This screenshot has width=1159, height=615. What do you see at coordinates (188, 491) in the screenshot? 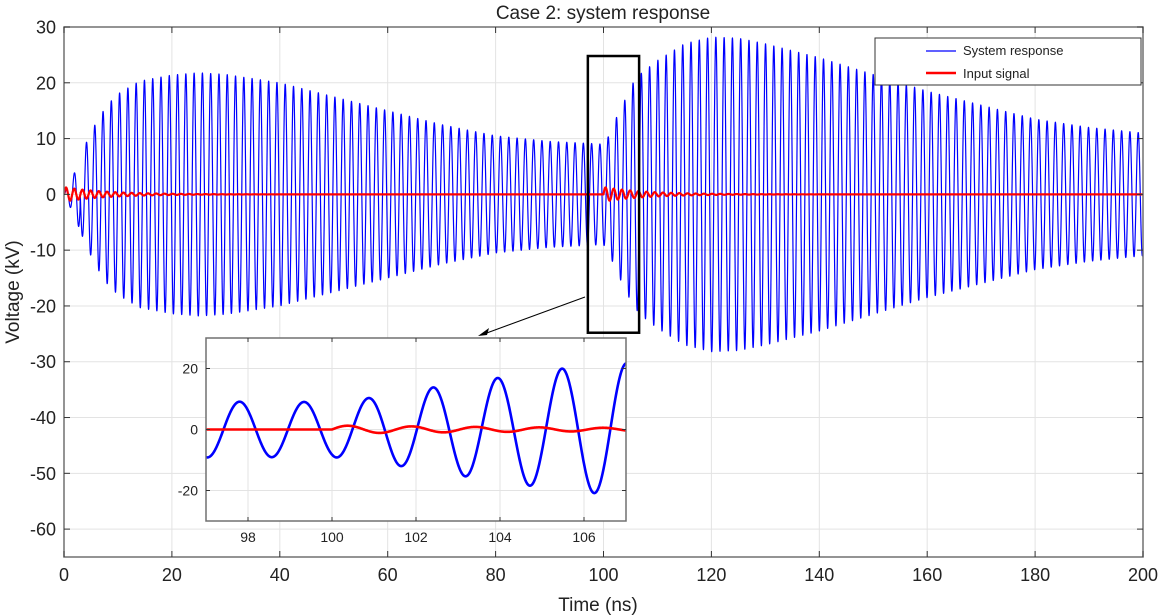
I see `inset-y-tick-label: -20` at bounding box center [188, 491].